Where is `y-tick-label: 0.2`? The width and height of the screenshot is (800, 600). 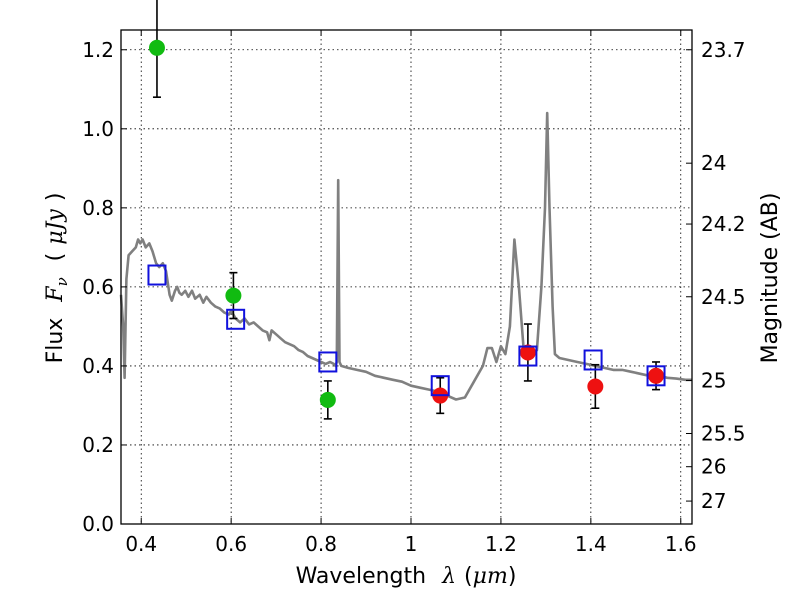 y-tick-label: 0.2 is located at coordinates (98, 445).